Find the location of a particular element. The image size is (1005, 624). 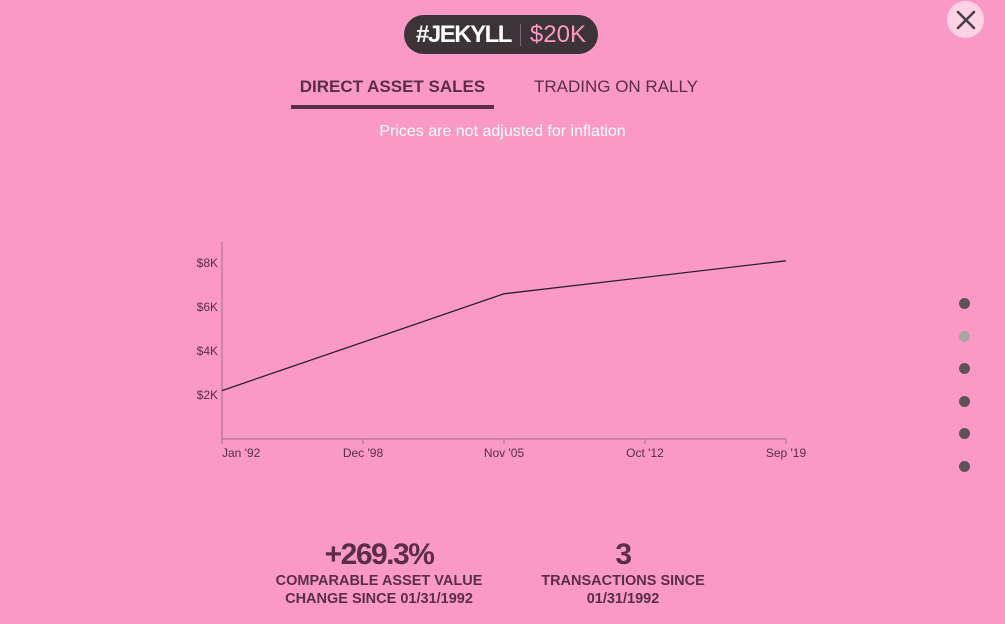

ticker-divider is located at coordinates (520, 34).